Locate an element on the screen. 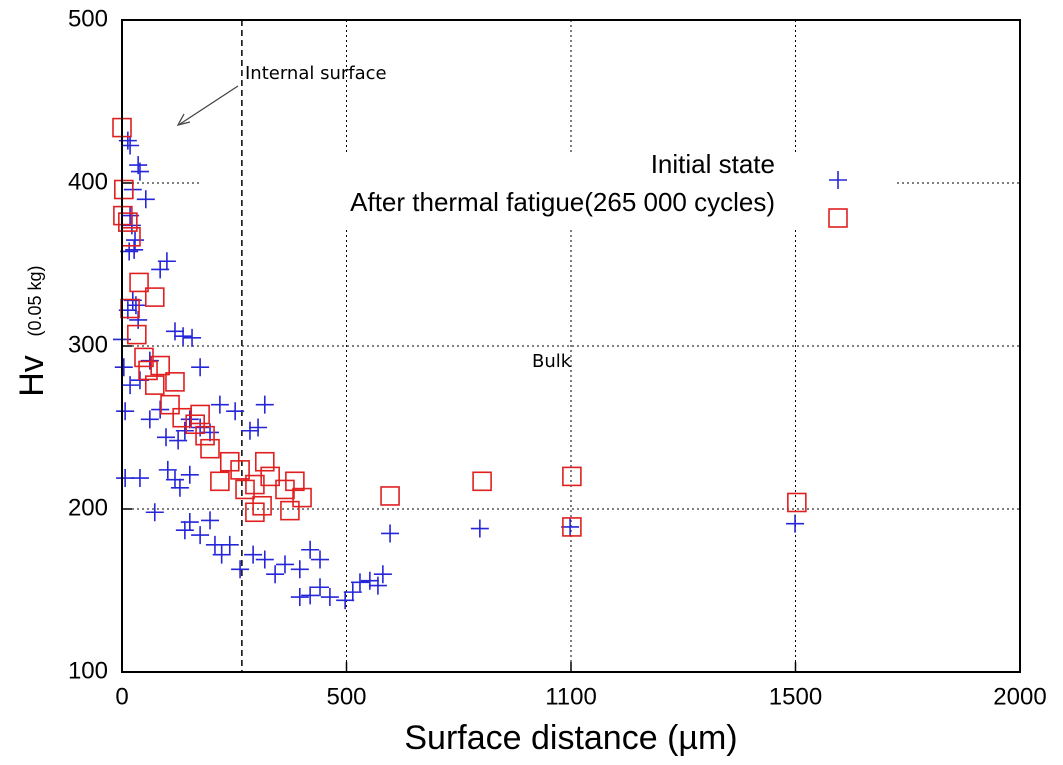 The image size is (1063, 765). x-axis-title: Surface distance (µm) is located at coordinates (570, 738).